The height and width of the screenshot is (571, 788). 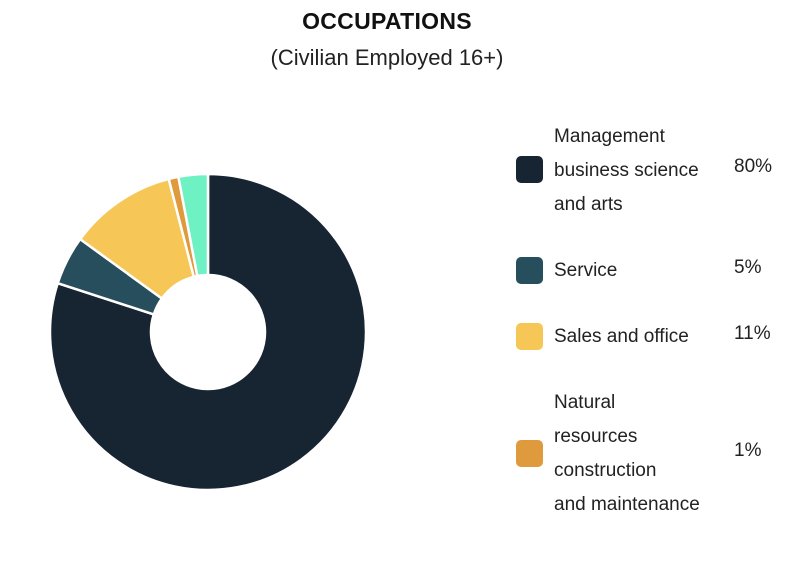 What do you see at coordinates (609, 136) in the screenshot?
I see `legend-label-line: Management` at bounding box center [609, 136].